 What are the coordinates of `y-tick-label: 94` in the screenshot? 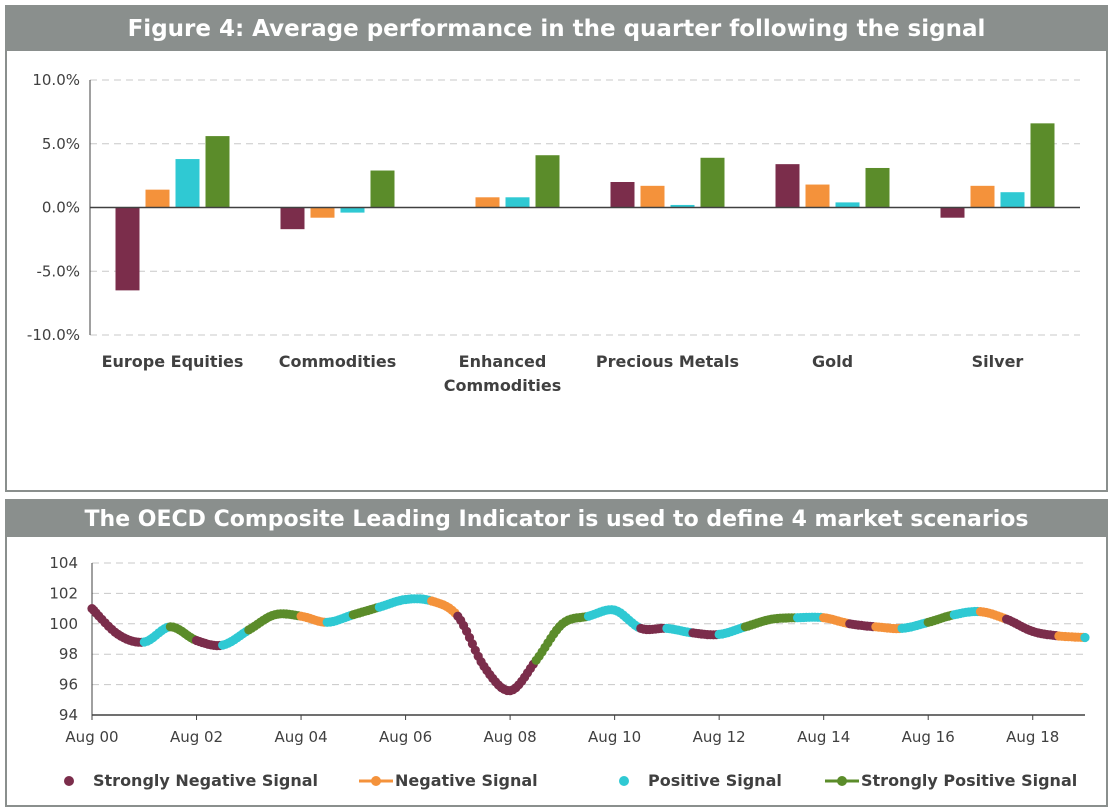 It's located at (68, 715).